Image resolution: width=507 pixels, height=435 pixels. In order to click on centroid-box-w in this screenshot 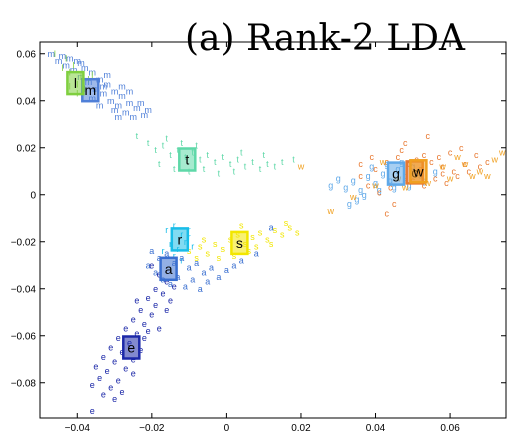, I will do `click(418, 171)`.